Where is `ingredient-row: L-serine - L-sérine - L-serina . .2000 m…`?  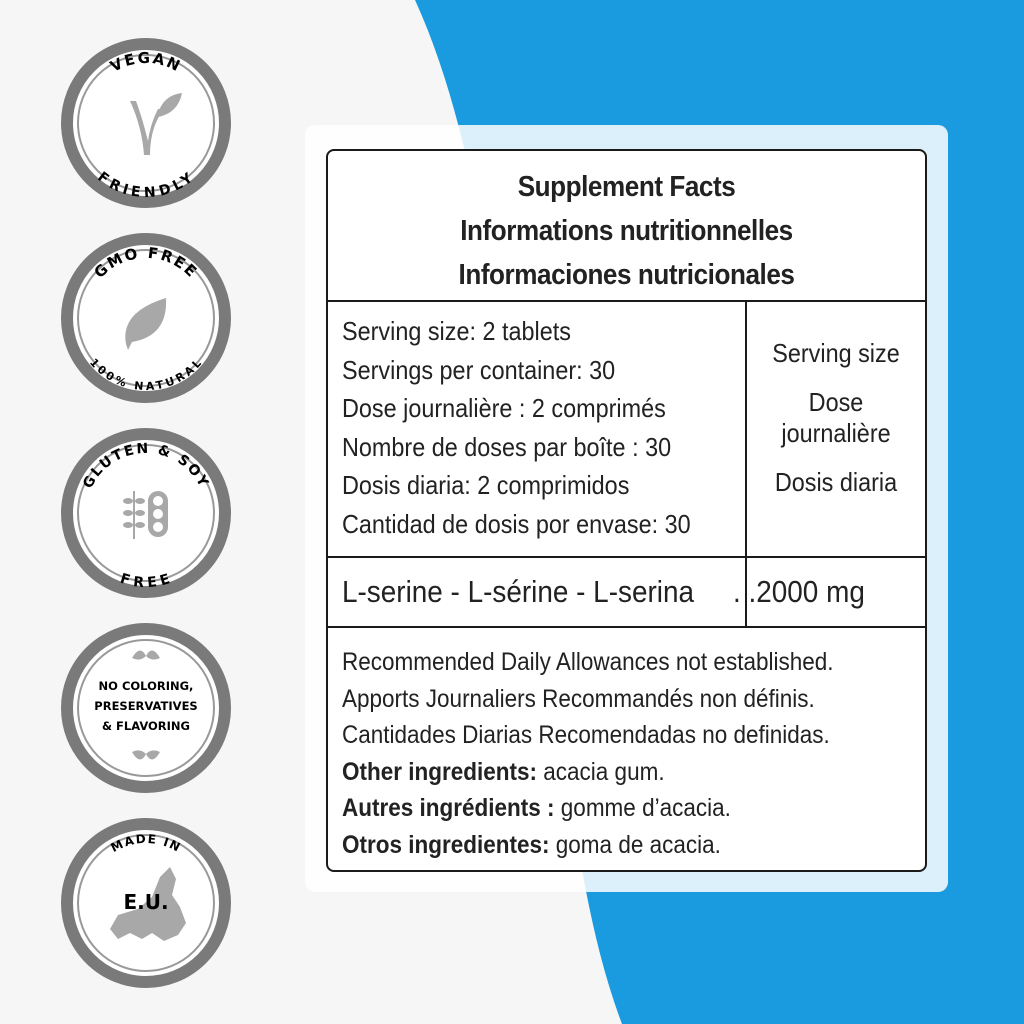 ingredient-row: L-serine - L-sérine - L-serina . .2000 m… is located at coordinates (626, 593).